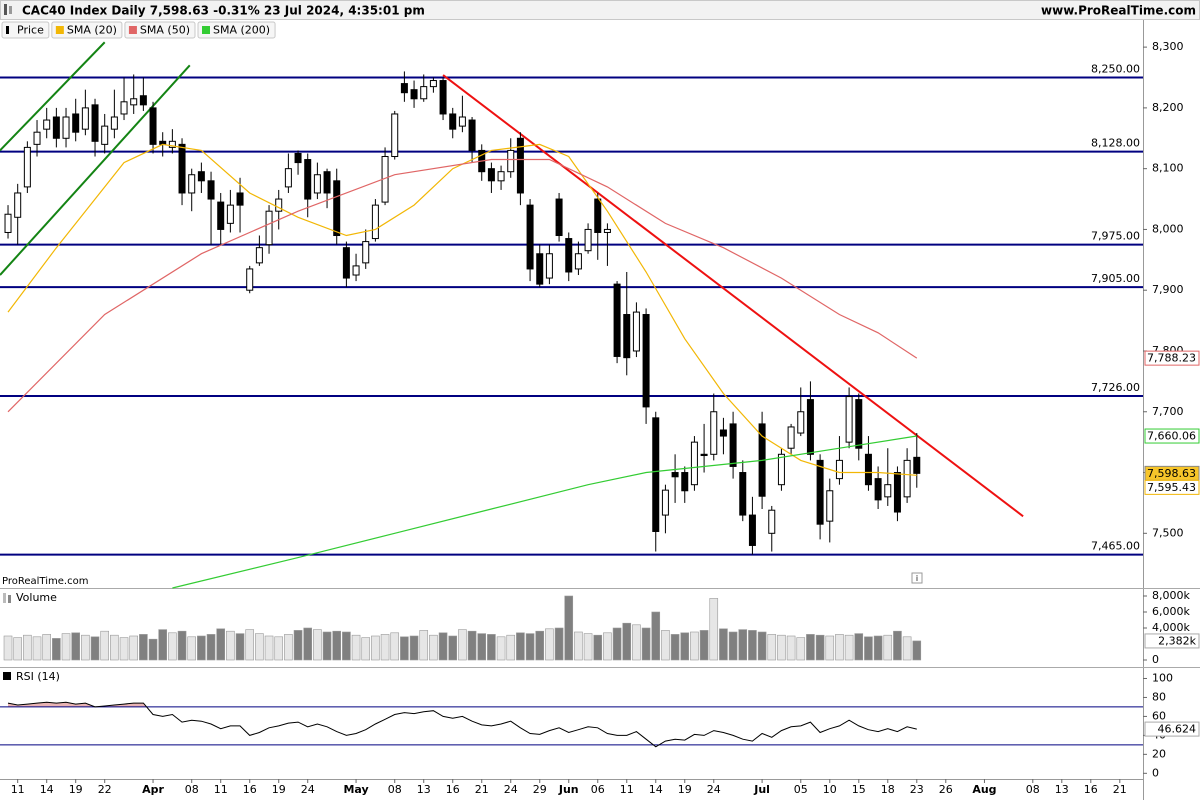 This screenshot has width=1200, height=800. I want to click on legend-label: SMA (20), so click(92, 30).